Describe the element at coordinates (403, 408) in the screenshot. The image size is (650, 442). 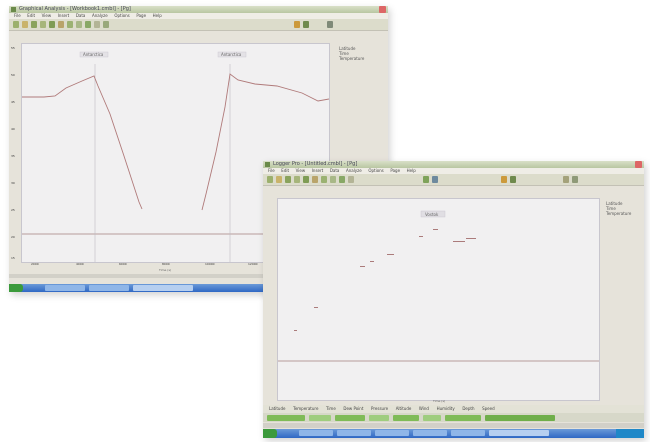
I see `tab-altitude: Altitude` at that location.